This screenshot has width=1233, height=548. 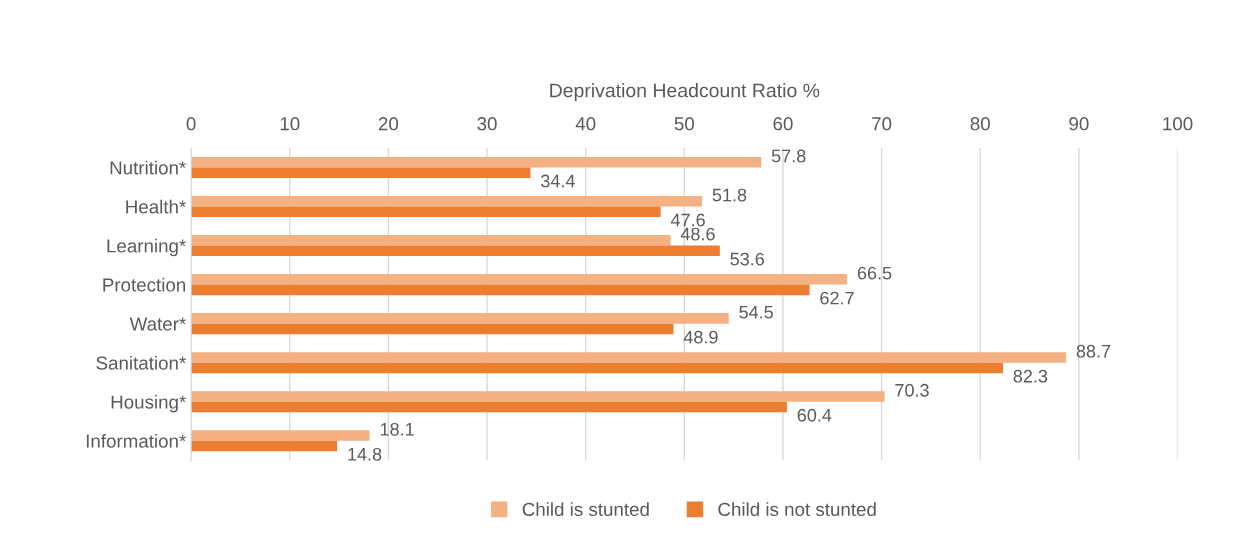 I want to click on legend-label: Child is not stunted, so click(x=797, y=509).